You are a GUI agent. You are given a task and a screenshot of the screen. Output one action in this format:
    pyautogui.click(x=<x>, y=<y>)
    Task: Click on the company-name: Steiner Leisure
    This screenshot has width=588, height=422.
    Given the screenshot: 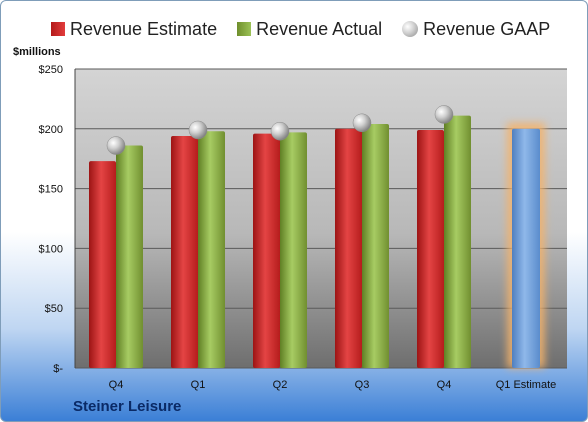 What is the action you would take?
    pyautogui.click(x=127, y=406)
    